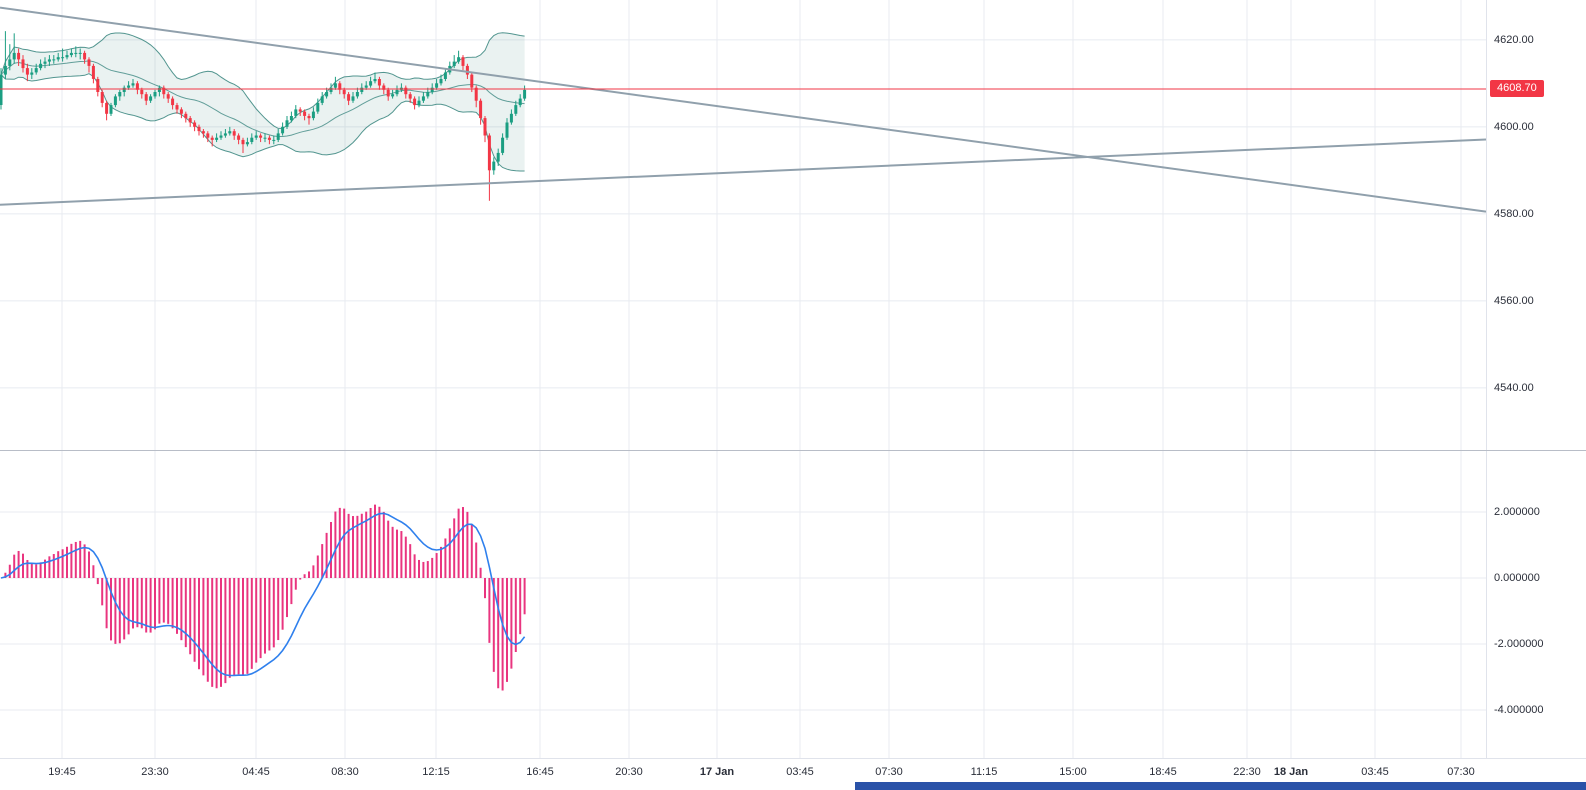  Describe the element at coordinates (1073, 772) in the screenshot. I see `time-axis-label: 15:00` at that location.